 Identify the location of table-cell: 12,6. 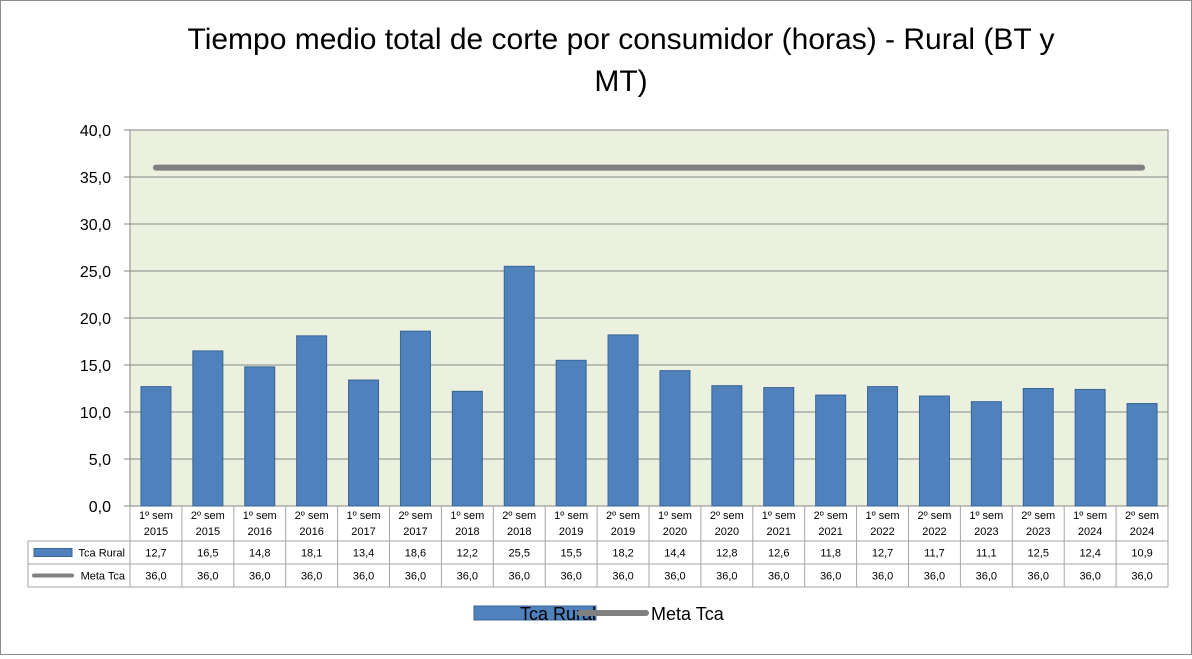
(778, 554).